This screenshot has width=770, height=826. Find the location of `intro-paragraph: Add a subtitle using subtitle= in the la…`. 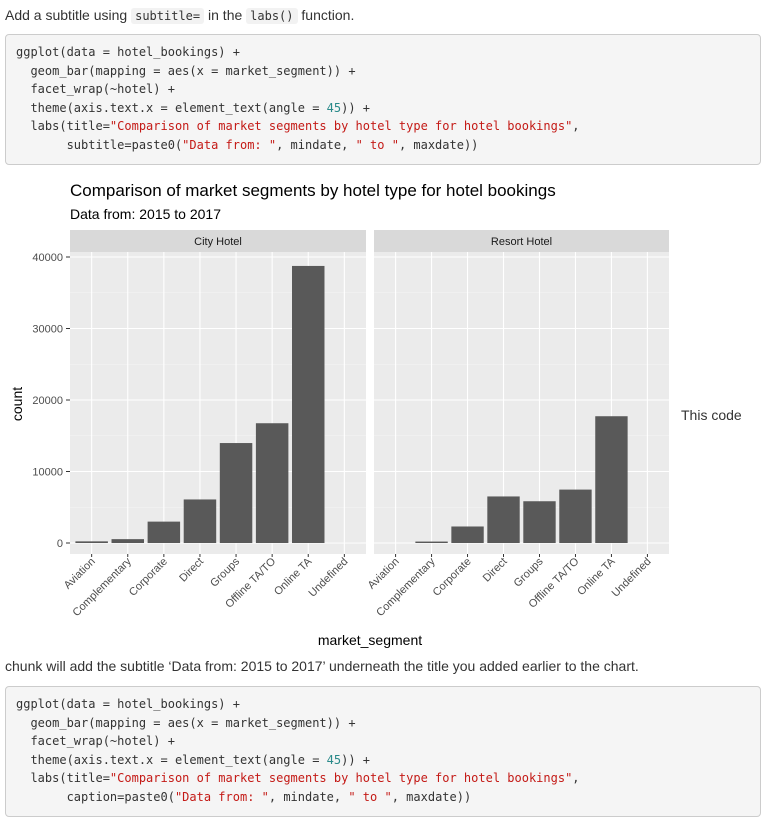

intro-paragraph: Add a subtitle using subtitle= in the la… is located at coordinates (179, 15).